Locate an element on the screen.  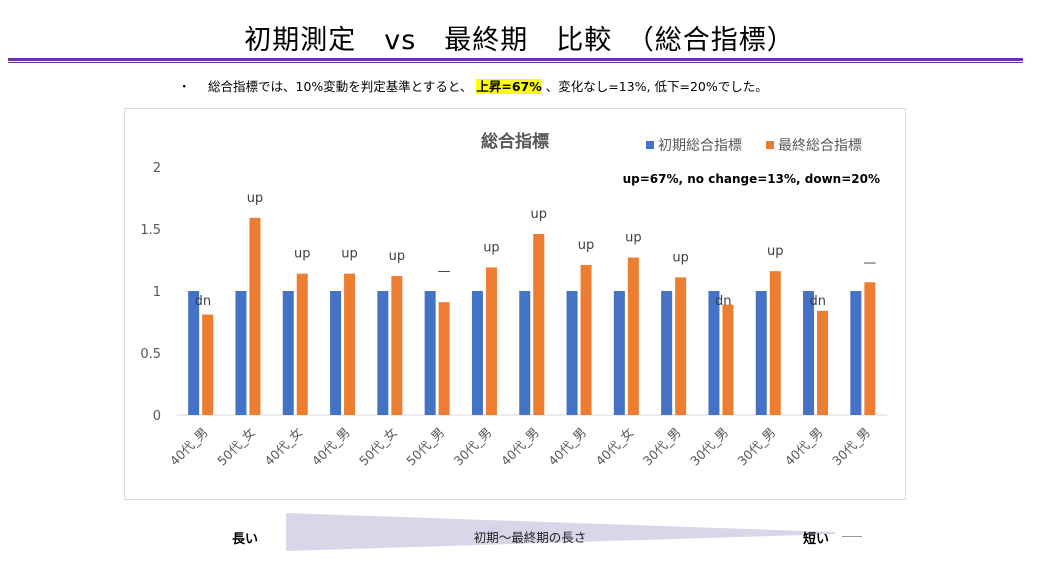
chart-title: 総合指標 is located at coordinates (515, 141).